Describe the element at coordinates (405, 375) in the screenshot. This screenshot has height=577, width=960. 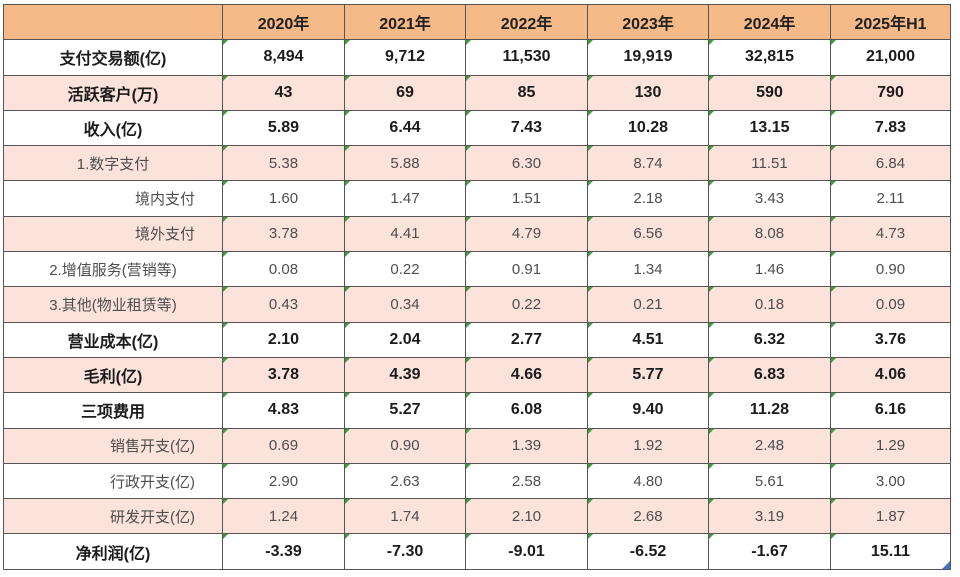
I see `value-cell: 4.39` at that location.